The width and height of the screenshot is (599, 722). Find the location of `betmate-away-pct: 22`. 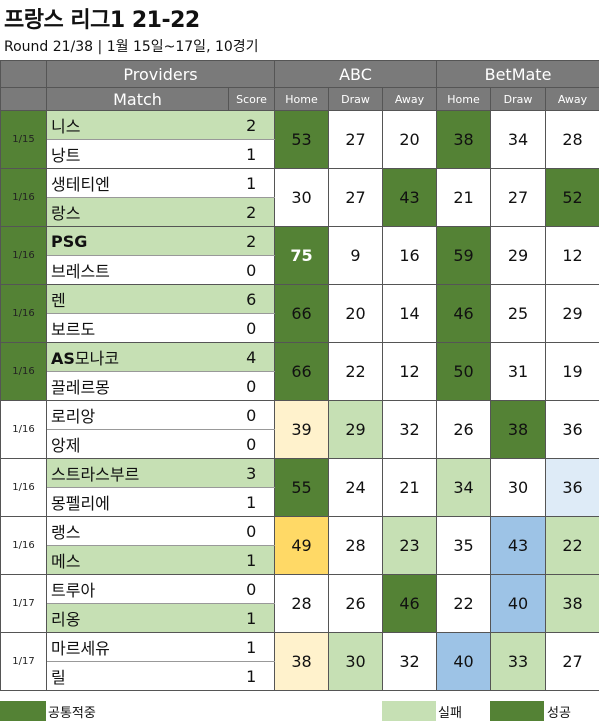

betmate-away-pct: 22 is located at coordinates (572, 545).